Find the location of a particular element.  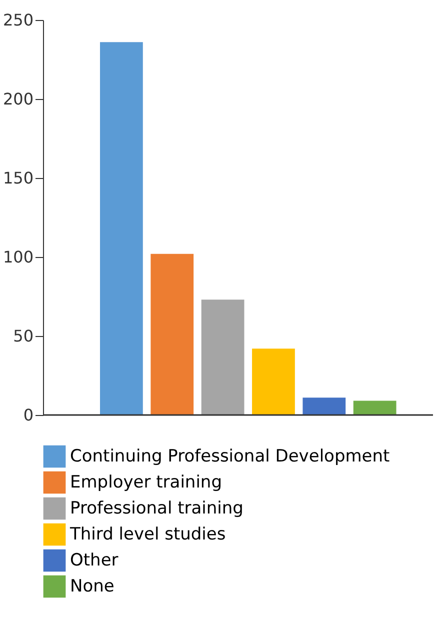

legend-label: None is located at coordinates (92, 586).